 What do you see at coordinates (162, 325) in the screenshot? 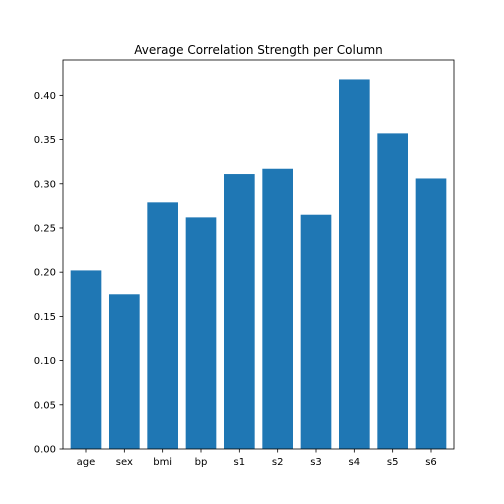
I see `bar-bmi` at bounding box center [162, 325].